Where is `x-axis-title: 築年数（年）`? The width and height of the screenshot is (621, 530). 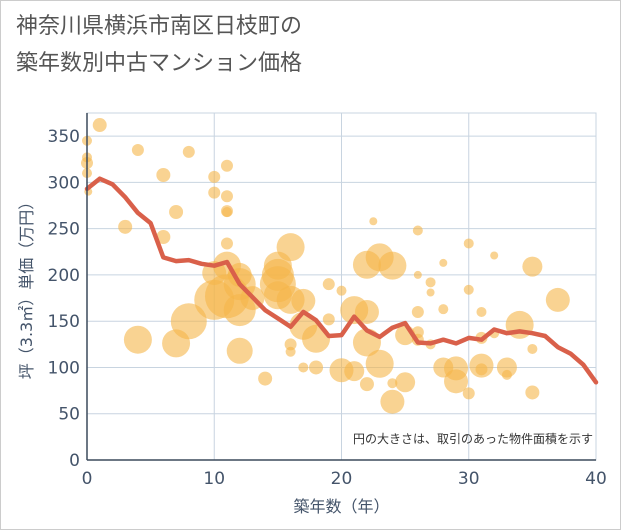
x-axis-title: 築年数（年） is located at coordinates (341, 506).